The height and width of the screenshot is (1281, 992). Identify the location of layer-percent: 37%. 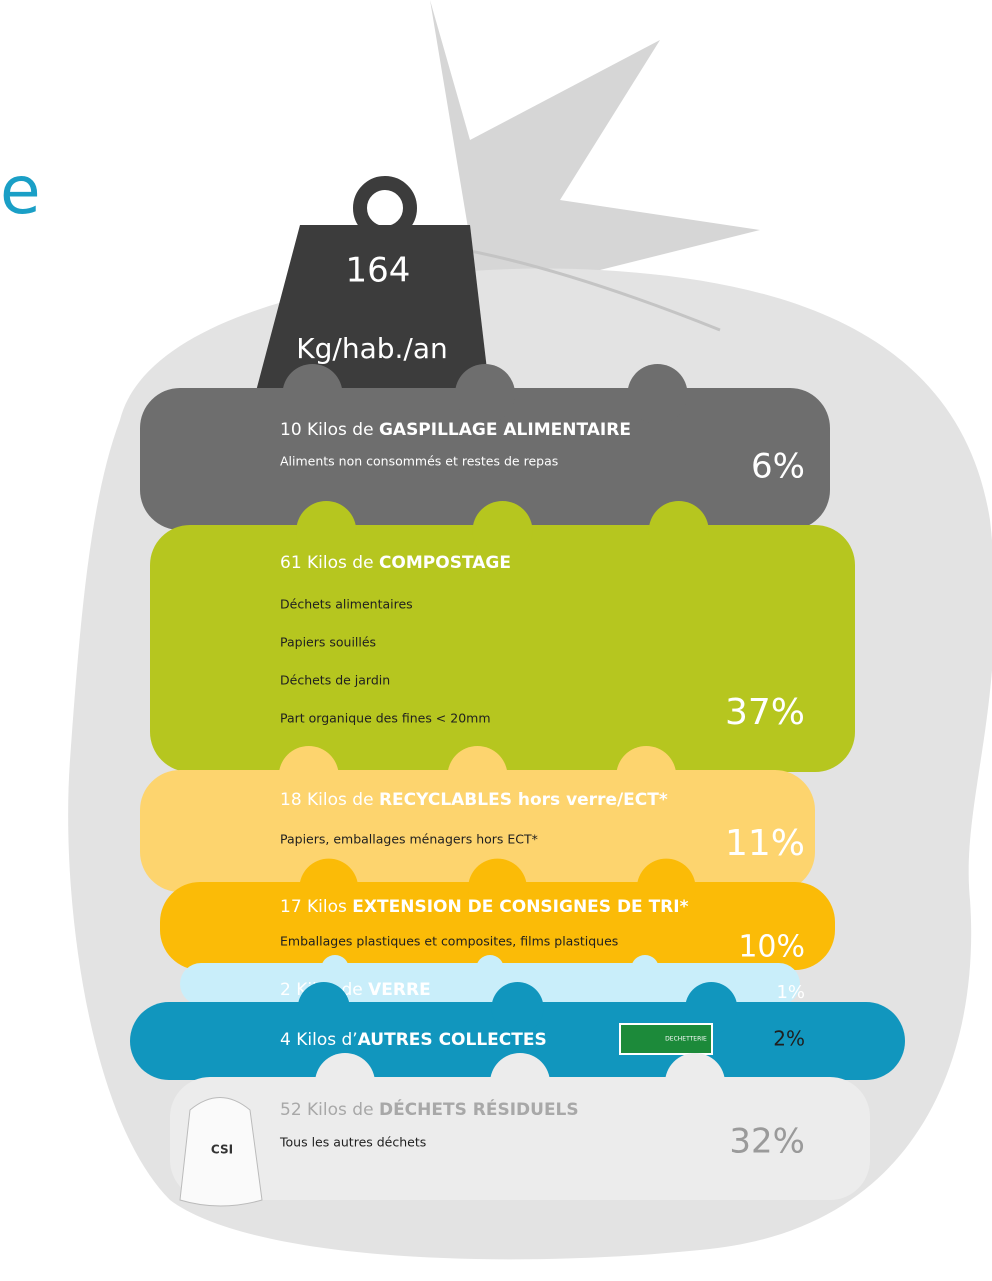
(765, 712).